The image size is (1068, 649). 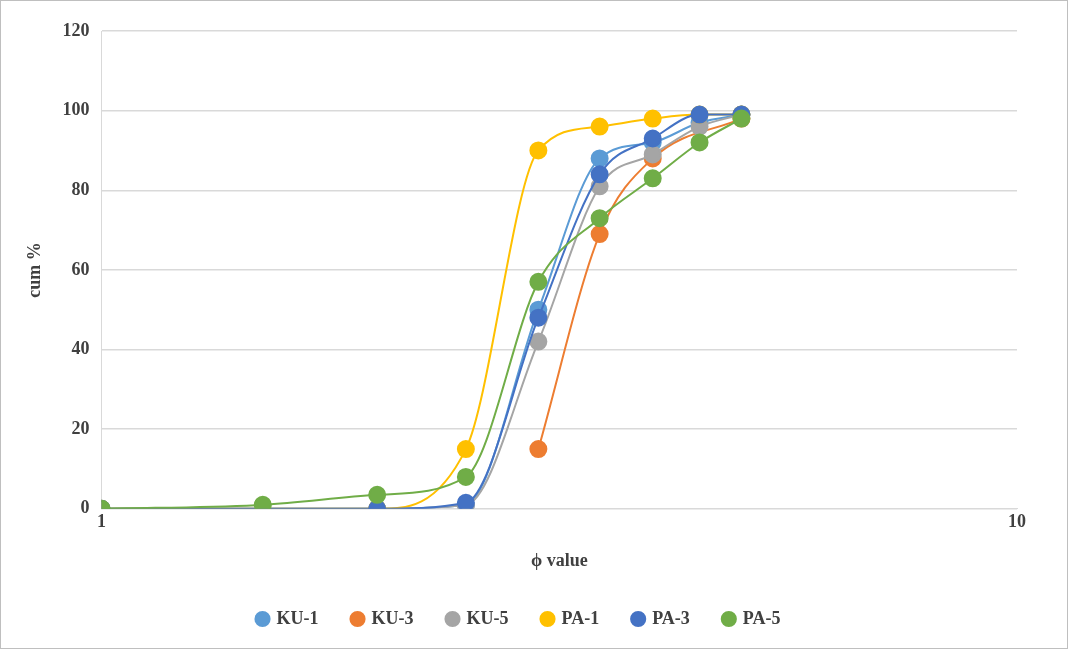 I want to click on y-tick-label: 120, so click(x=76, y=29).